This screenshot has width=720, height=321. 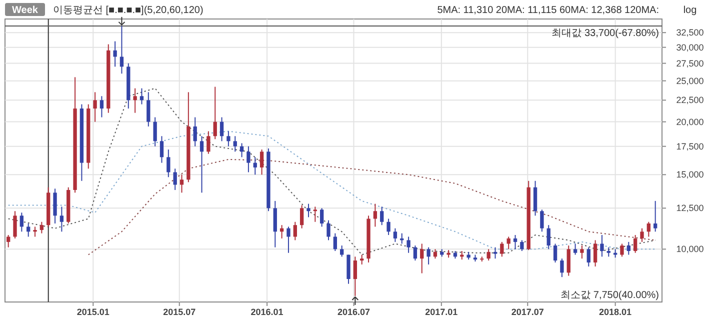 What do you see at coordinates (605, 33) in the screenshot?
I see `annotation: 최대값 33,700(-67.80%)` at bounding box center [605, 33].